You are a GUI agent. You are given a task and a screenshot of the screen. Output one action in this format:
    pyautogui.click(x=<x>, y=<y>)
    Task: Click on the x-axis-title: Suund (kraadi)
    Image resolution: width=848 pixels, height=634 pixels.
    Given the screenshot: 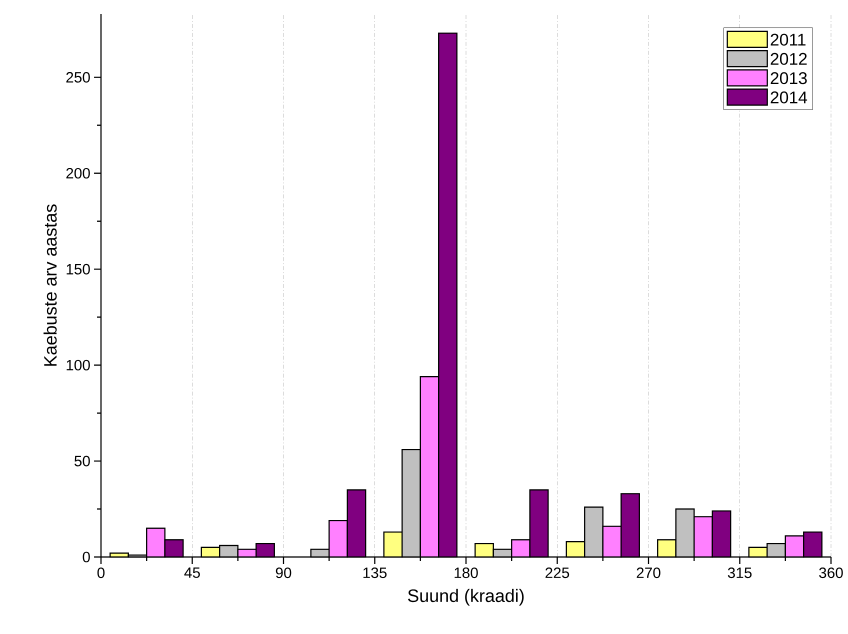 What is the action you would take?
    pyautogui.click(x=466, y=597)
    